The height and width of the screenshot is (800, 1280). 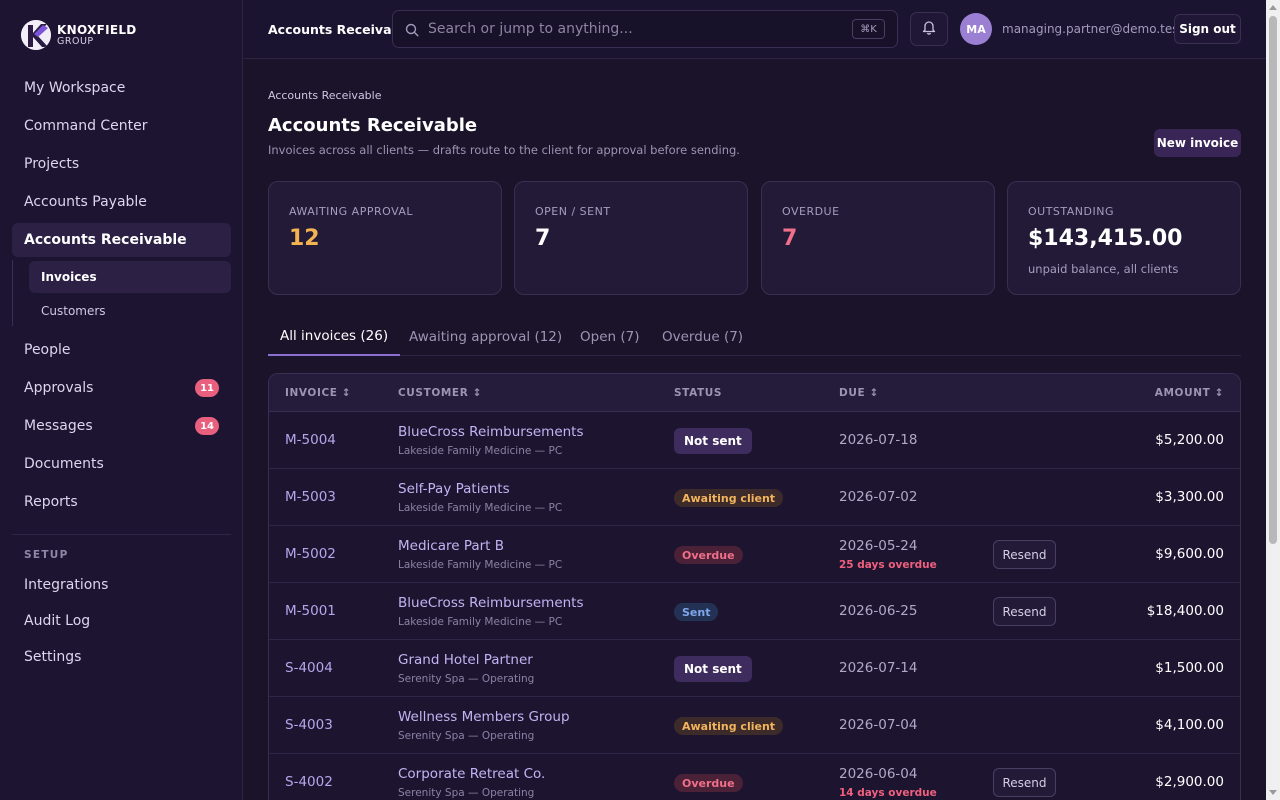 What do you see at coordinates (310, 554) in the screenshot?
I see `invoice-number: M-5002` at bounding box center [310, 554].